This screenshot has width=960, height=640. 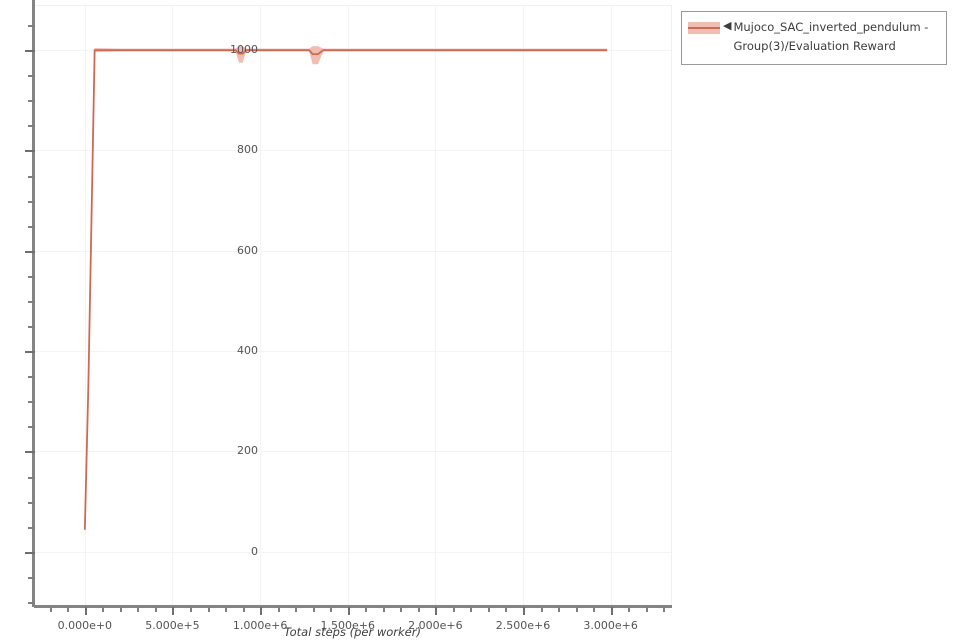 I want to click on y-tick-label: 800, so click(x=247, y=150).